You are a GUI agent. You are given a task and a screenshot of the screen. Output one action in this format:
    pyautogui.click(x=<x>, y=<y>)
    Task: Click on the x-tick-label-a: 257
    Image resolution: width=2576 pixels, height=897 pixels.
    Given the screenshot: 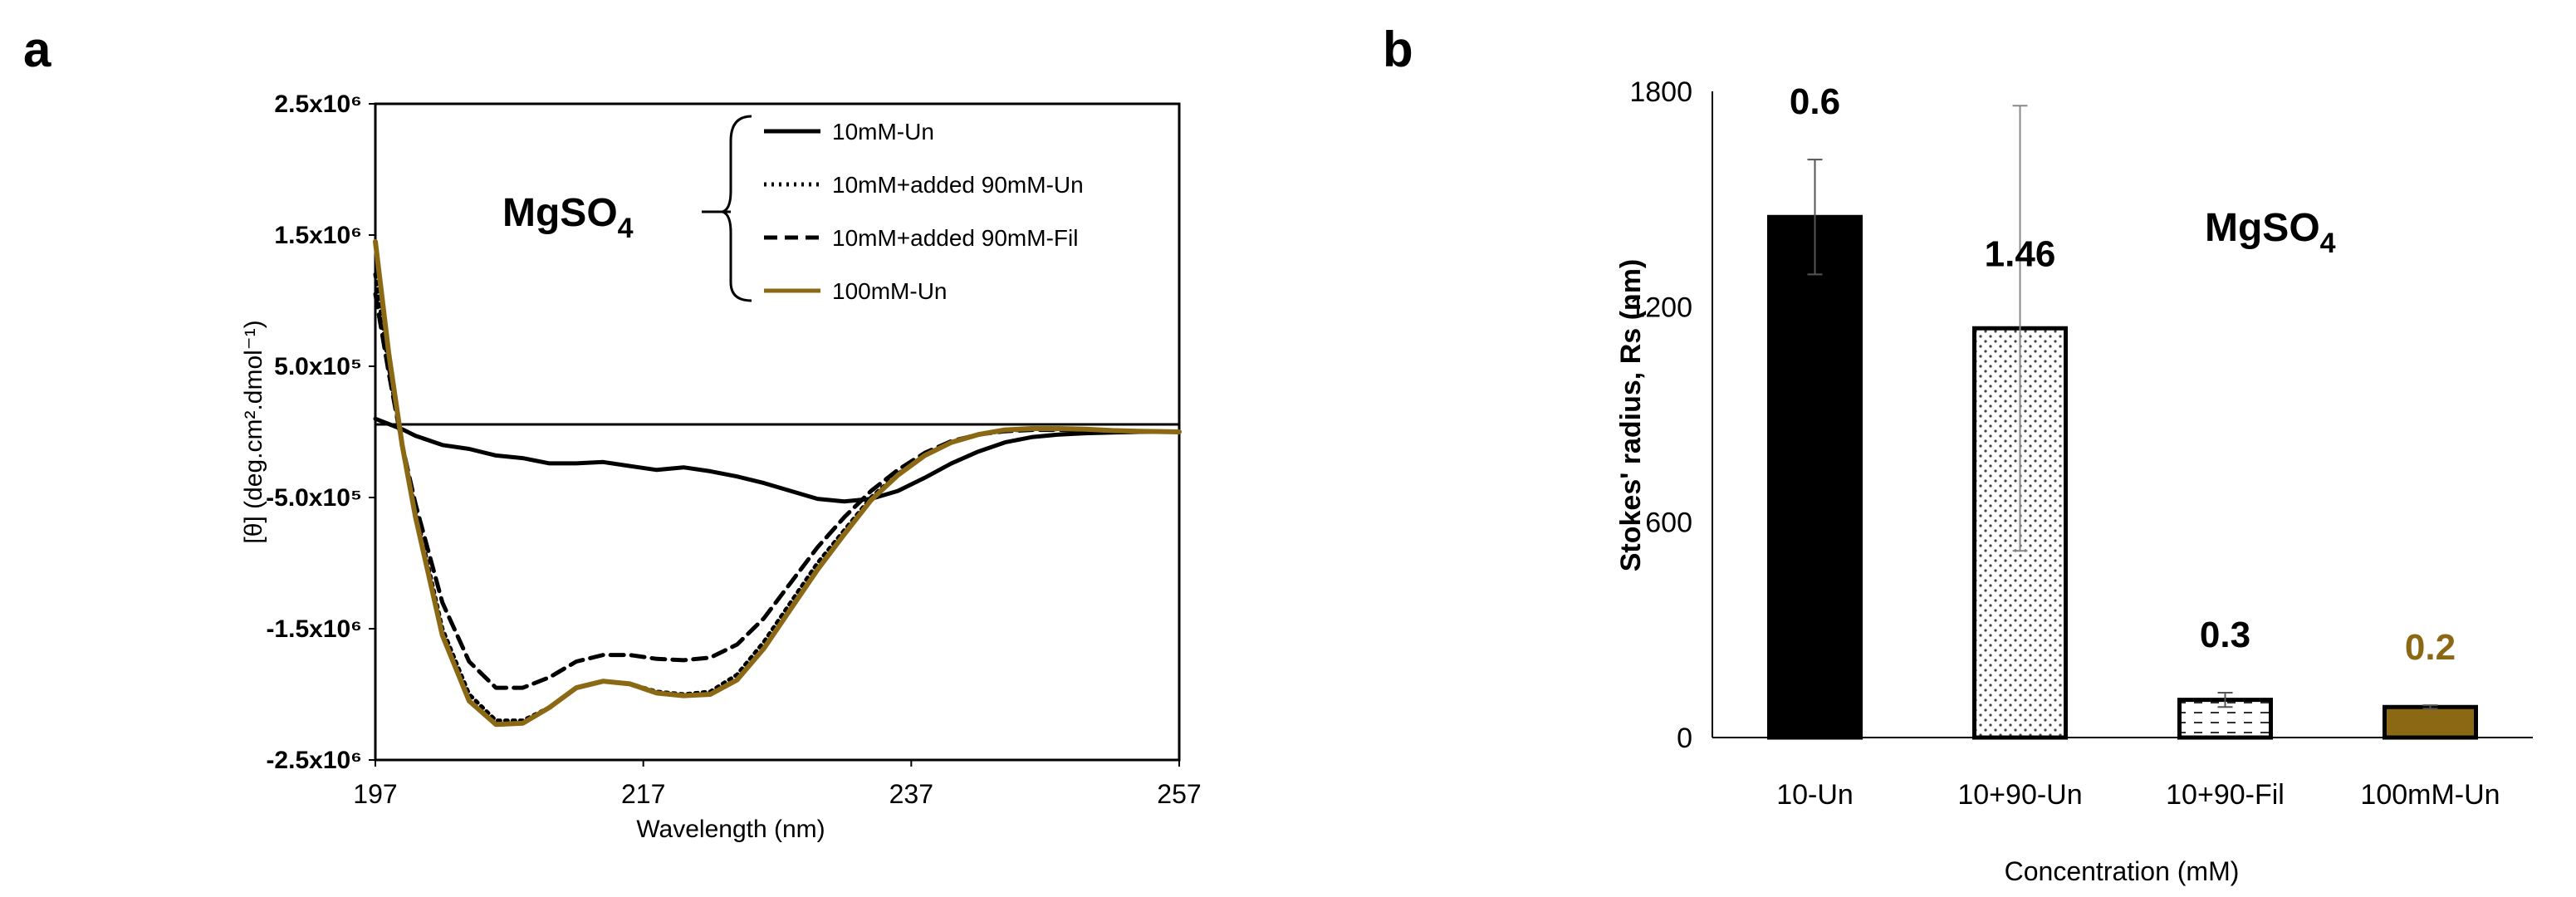 What is the action you would take?
    pyautogui.click(x=1179, y=794)
    